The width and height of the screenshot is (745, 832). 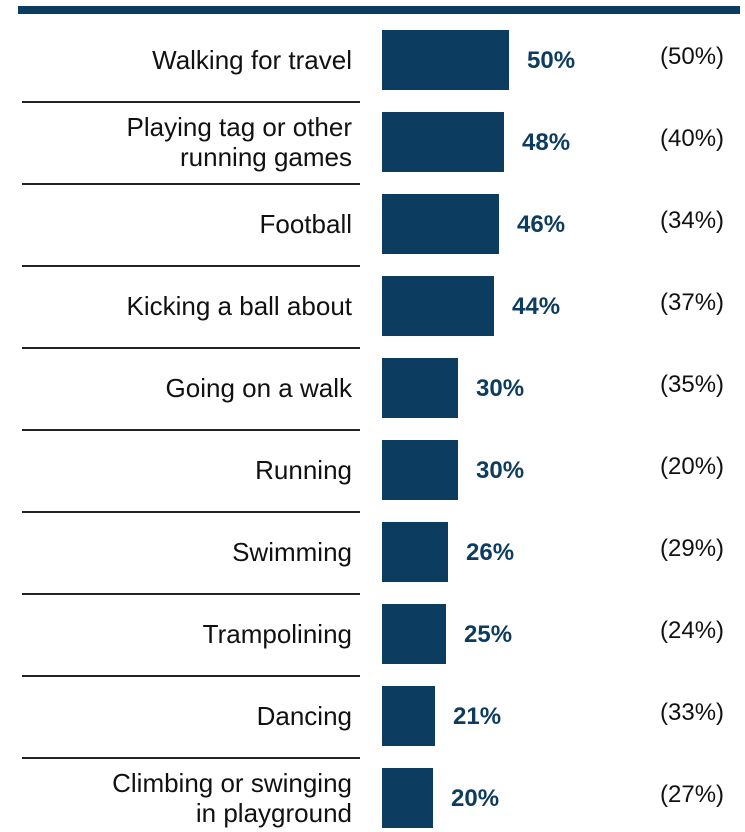 What do you see at coordinates (179, 470) in the screenshot?
I see `category-label: Running` at bounding box center [179, 470].